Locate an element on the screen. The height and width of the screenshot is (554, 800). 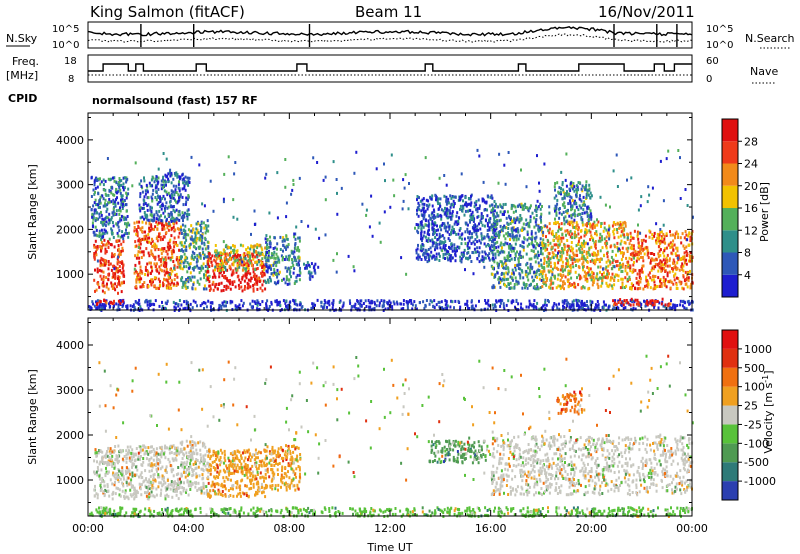
noise-tick-top: 10^5 is located at coordinates (65, 29).